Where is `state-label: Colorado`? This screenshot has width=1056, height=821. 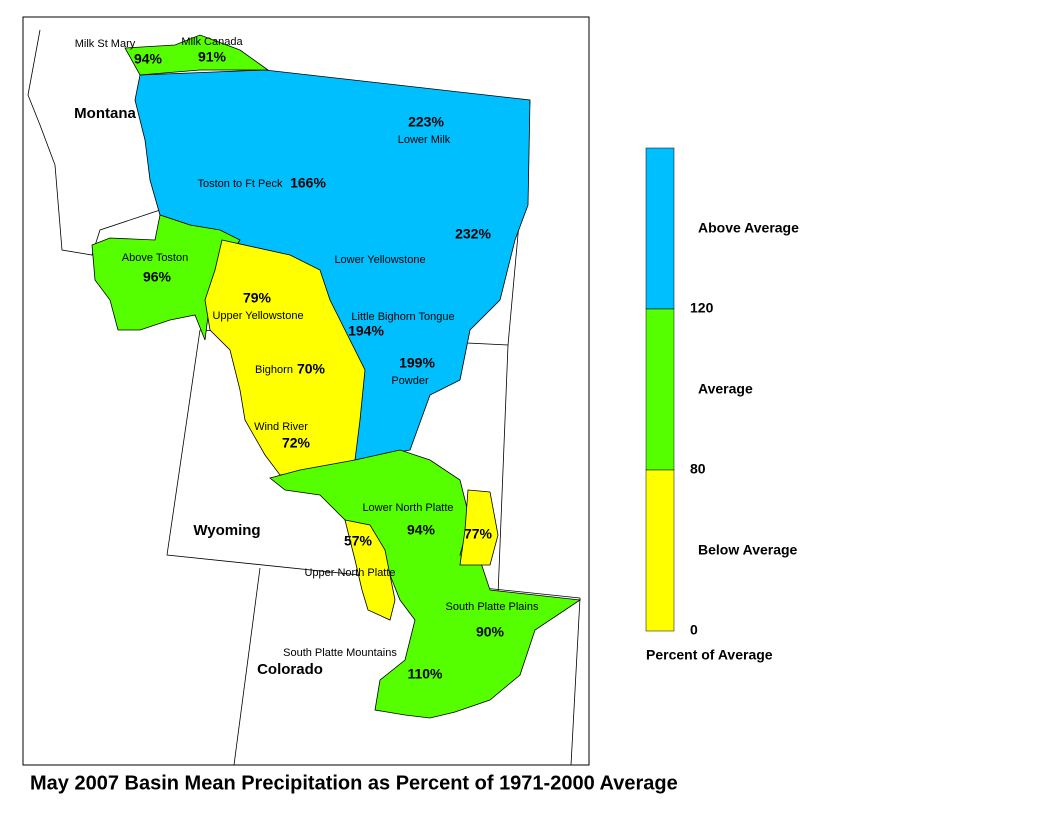
state-label: Colorado is located at coordinates (290, 669).